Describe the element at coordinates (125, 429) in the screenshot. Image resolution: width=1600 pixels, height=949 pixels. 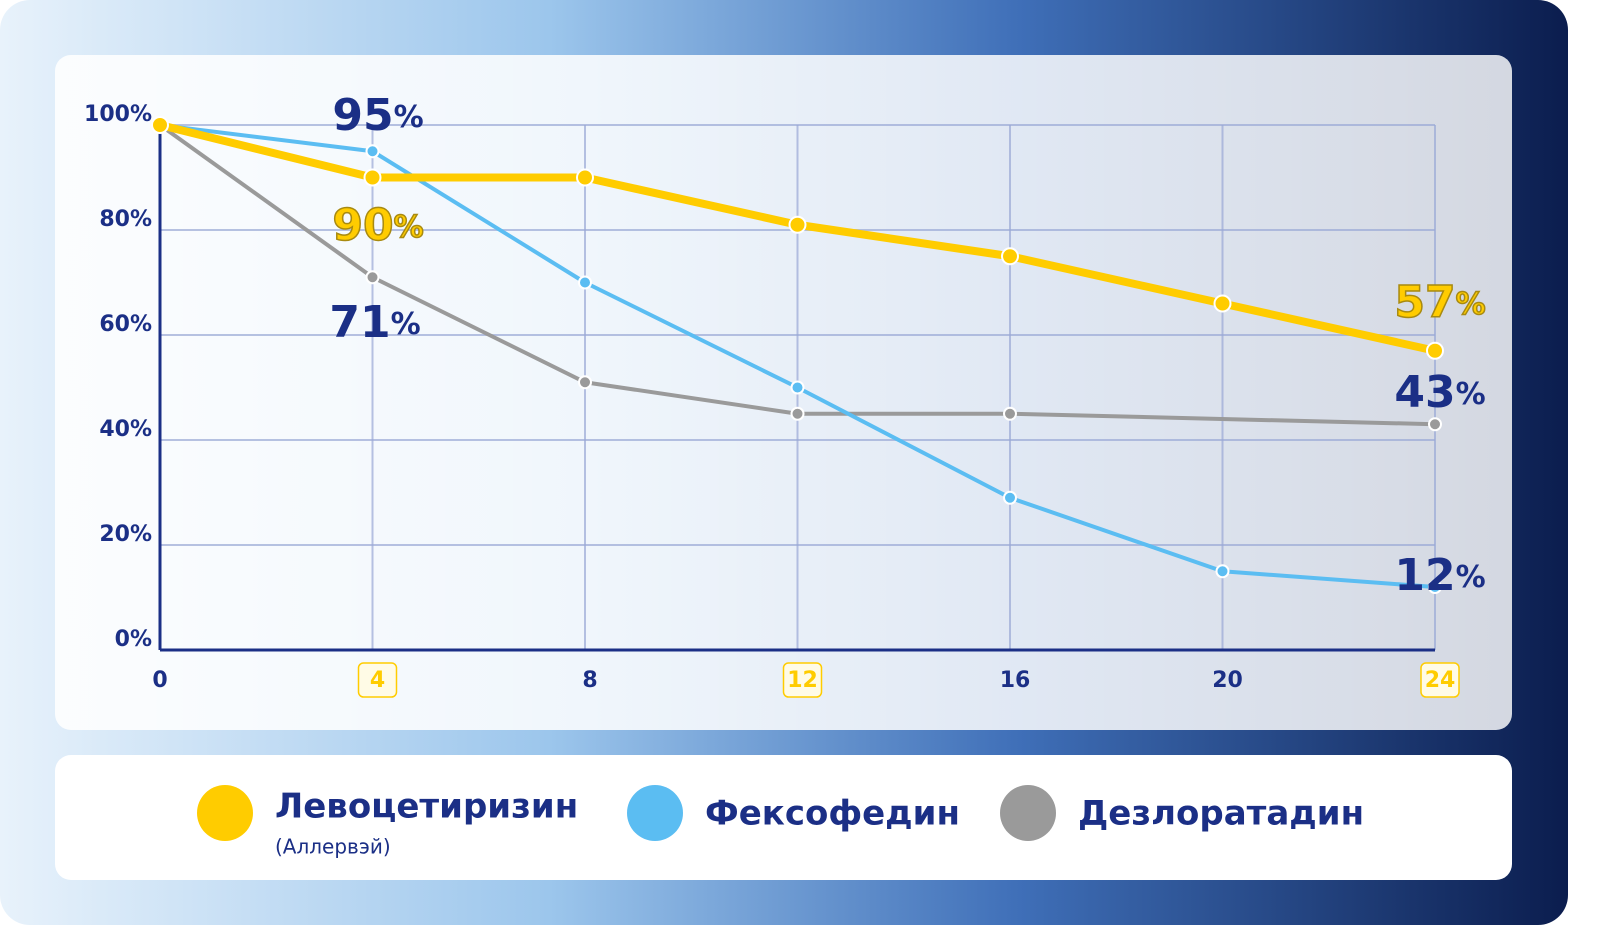
I see `y-tick-label: 40%` at that location.